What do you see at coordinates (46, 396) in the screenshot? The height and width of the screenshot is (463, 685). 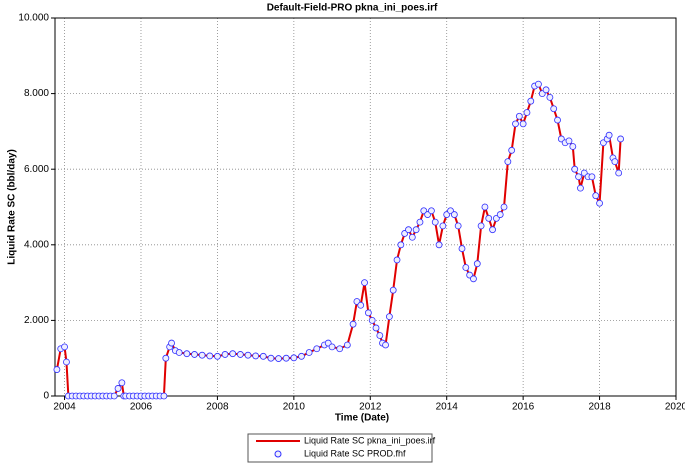 I see `y-tick-label: 0` at bounding box center [46, 396].